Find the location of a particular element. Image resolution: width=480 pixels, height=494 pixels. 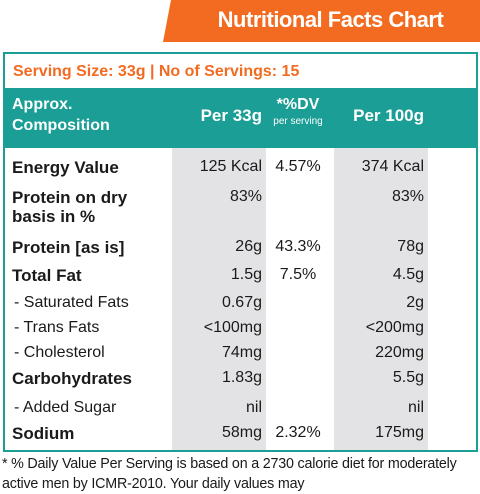

cell-value: 43.3% is located at coordinates (298, 246).